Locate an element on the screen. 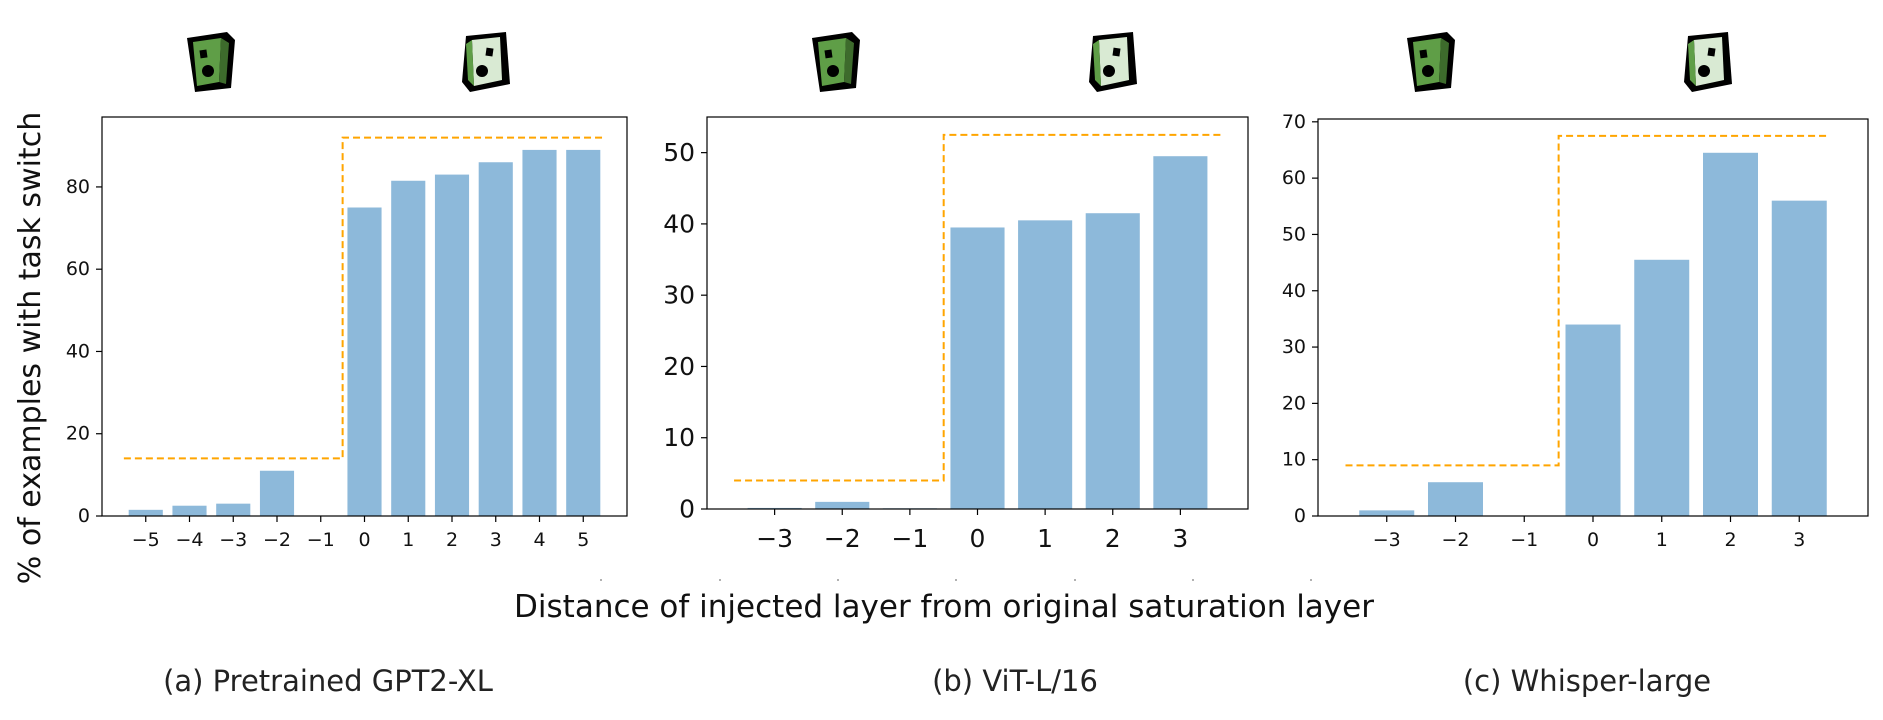 This screenshot has height=720, width=1883. x-tick-label: 4 is located at coordinates (539, 540).